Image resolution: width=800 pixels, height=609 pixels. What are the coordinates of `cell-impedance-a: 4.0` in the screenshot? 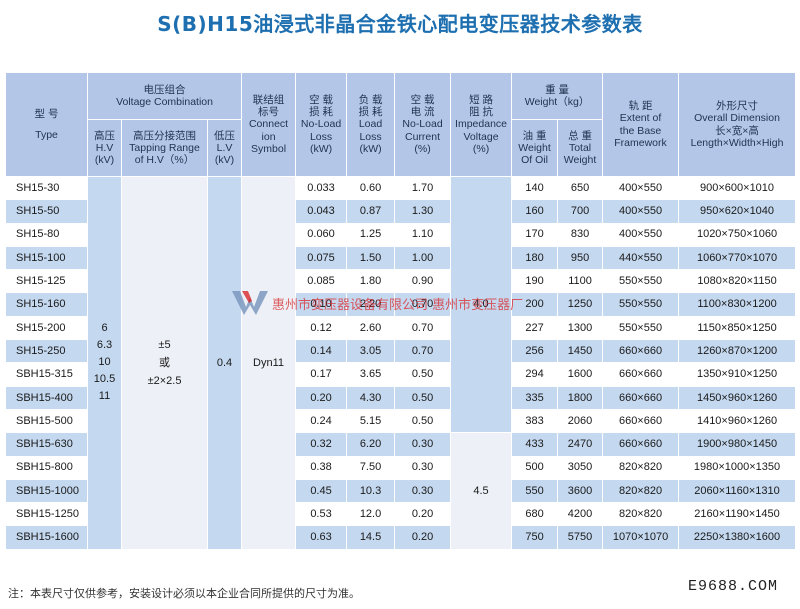 It's located at (481, 304).